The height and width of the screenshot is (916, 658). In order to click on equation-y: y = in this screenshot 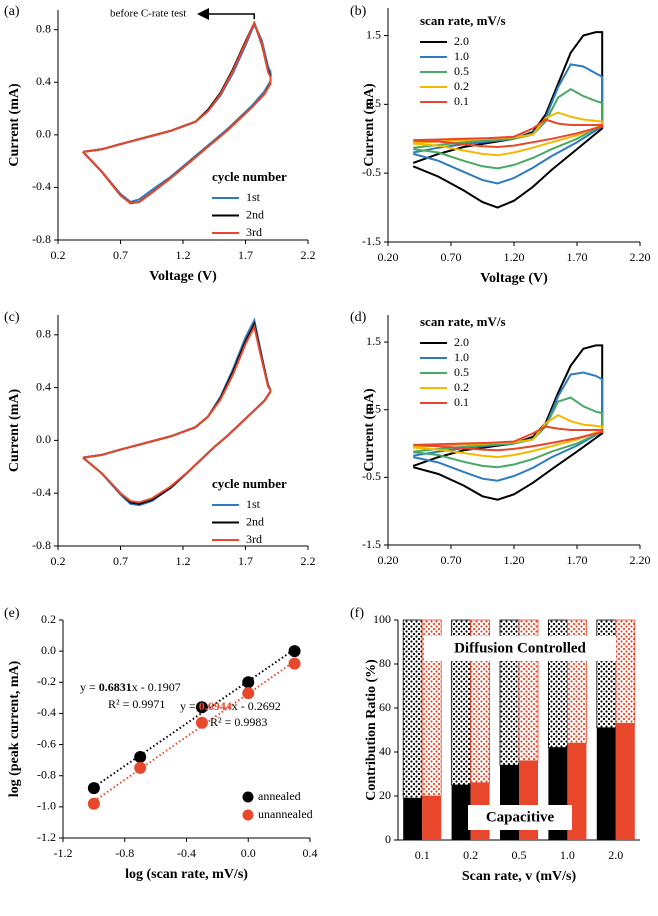, I will do `click(189, 706)`.